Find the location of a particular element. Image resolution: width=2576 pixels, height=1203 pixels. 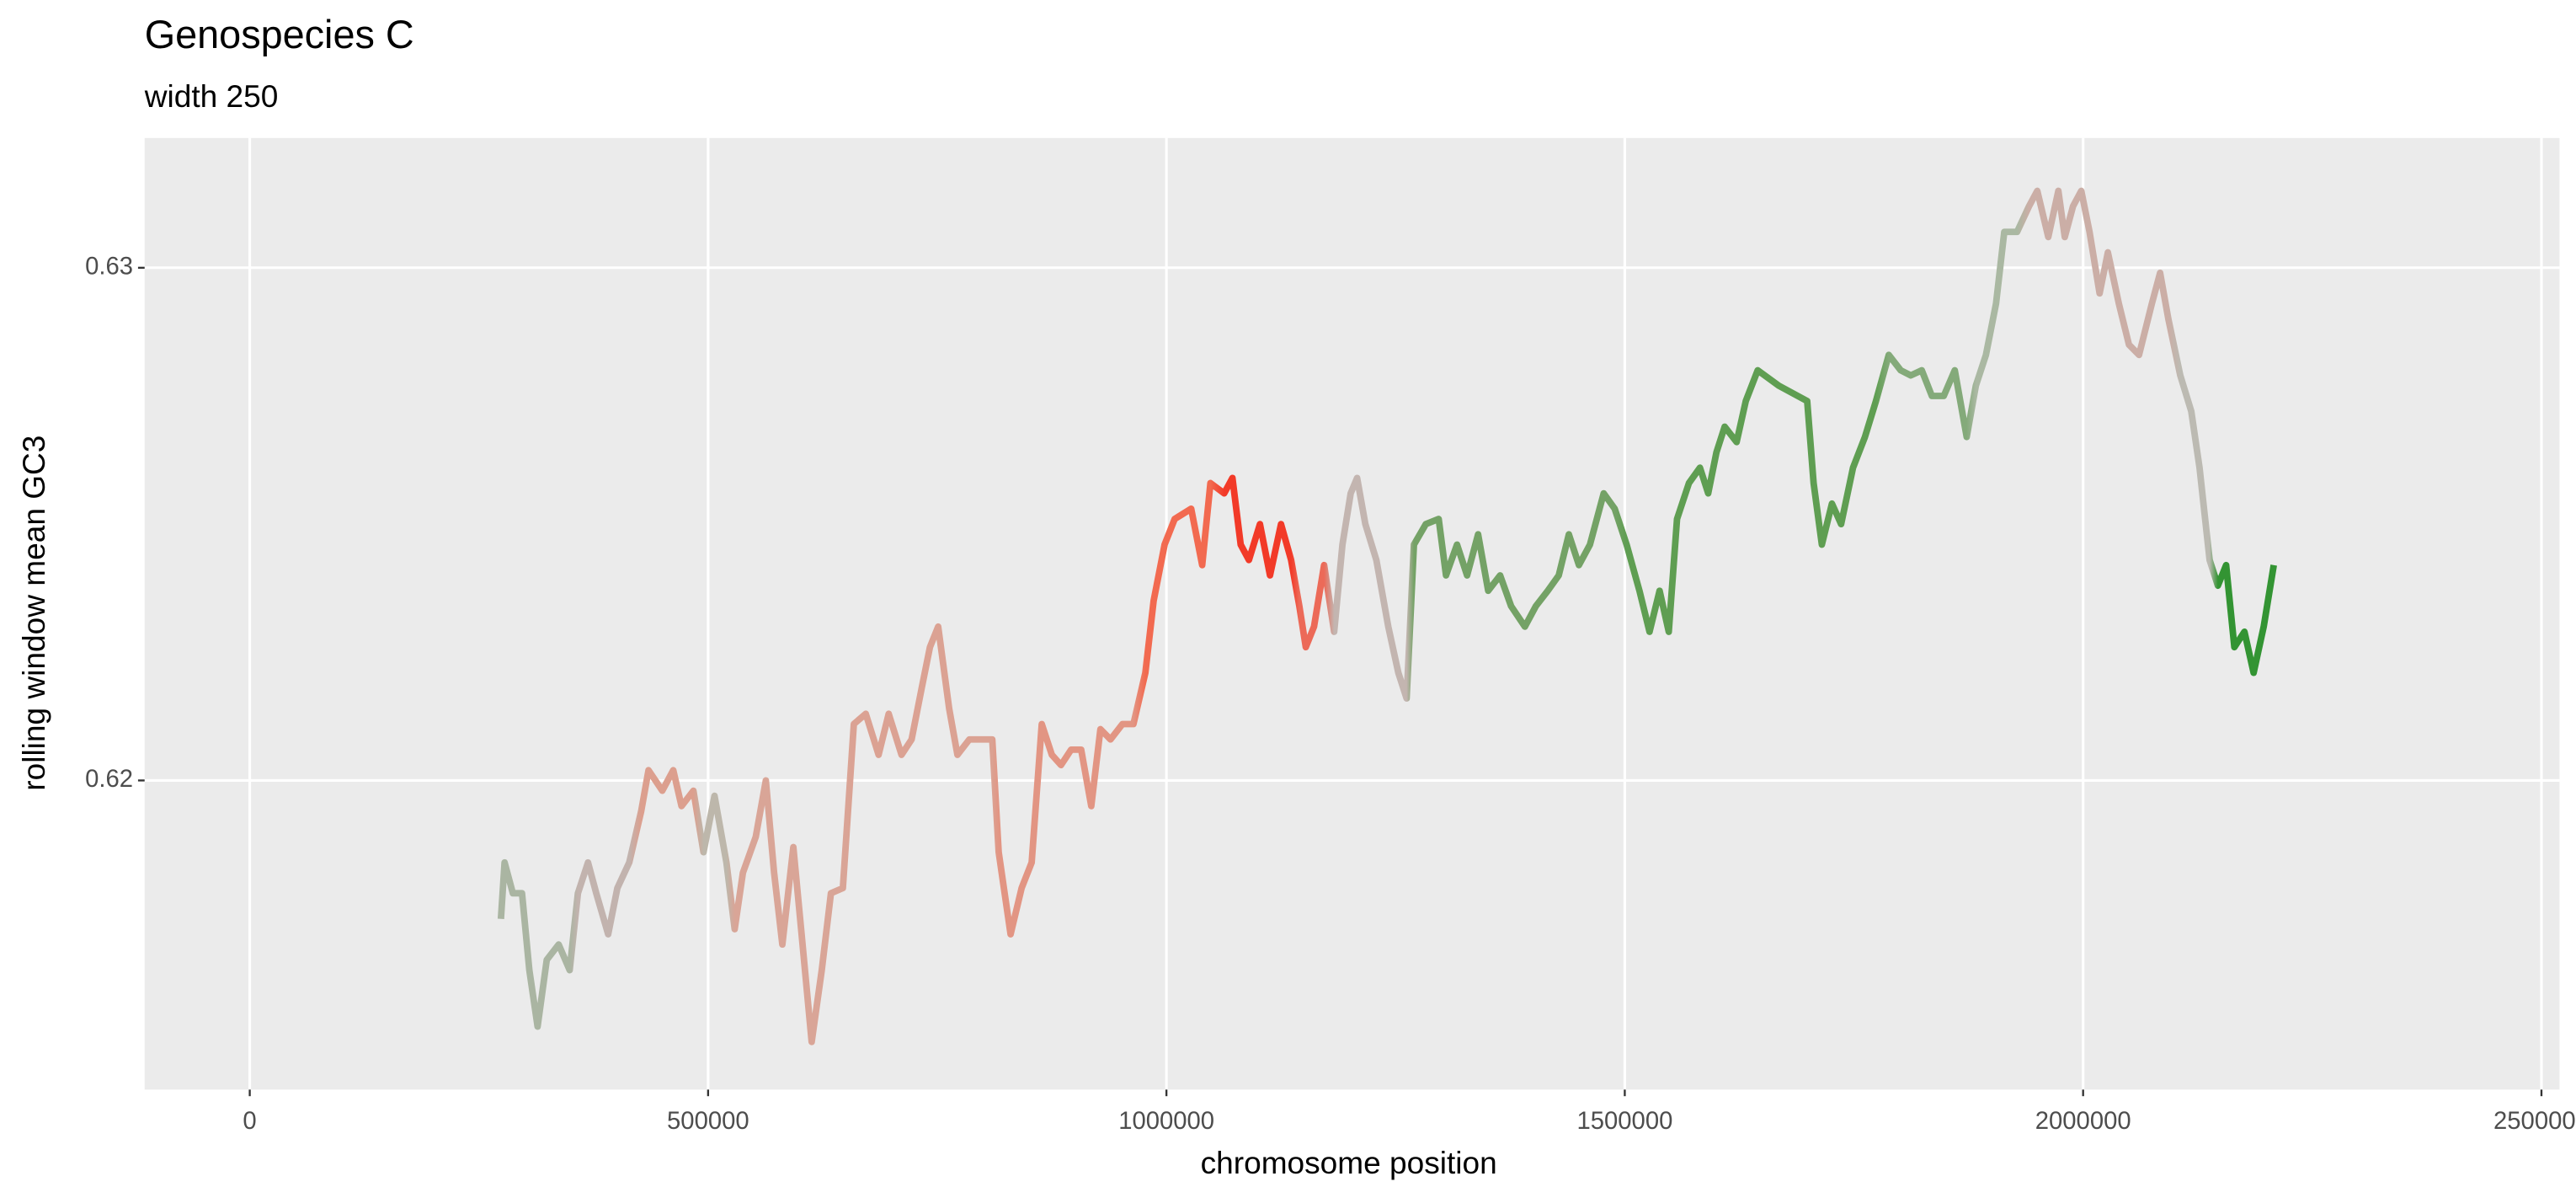

x-tick-label: 500000 is located at coordinates (708, 1121).